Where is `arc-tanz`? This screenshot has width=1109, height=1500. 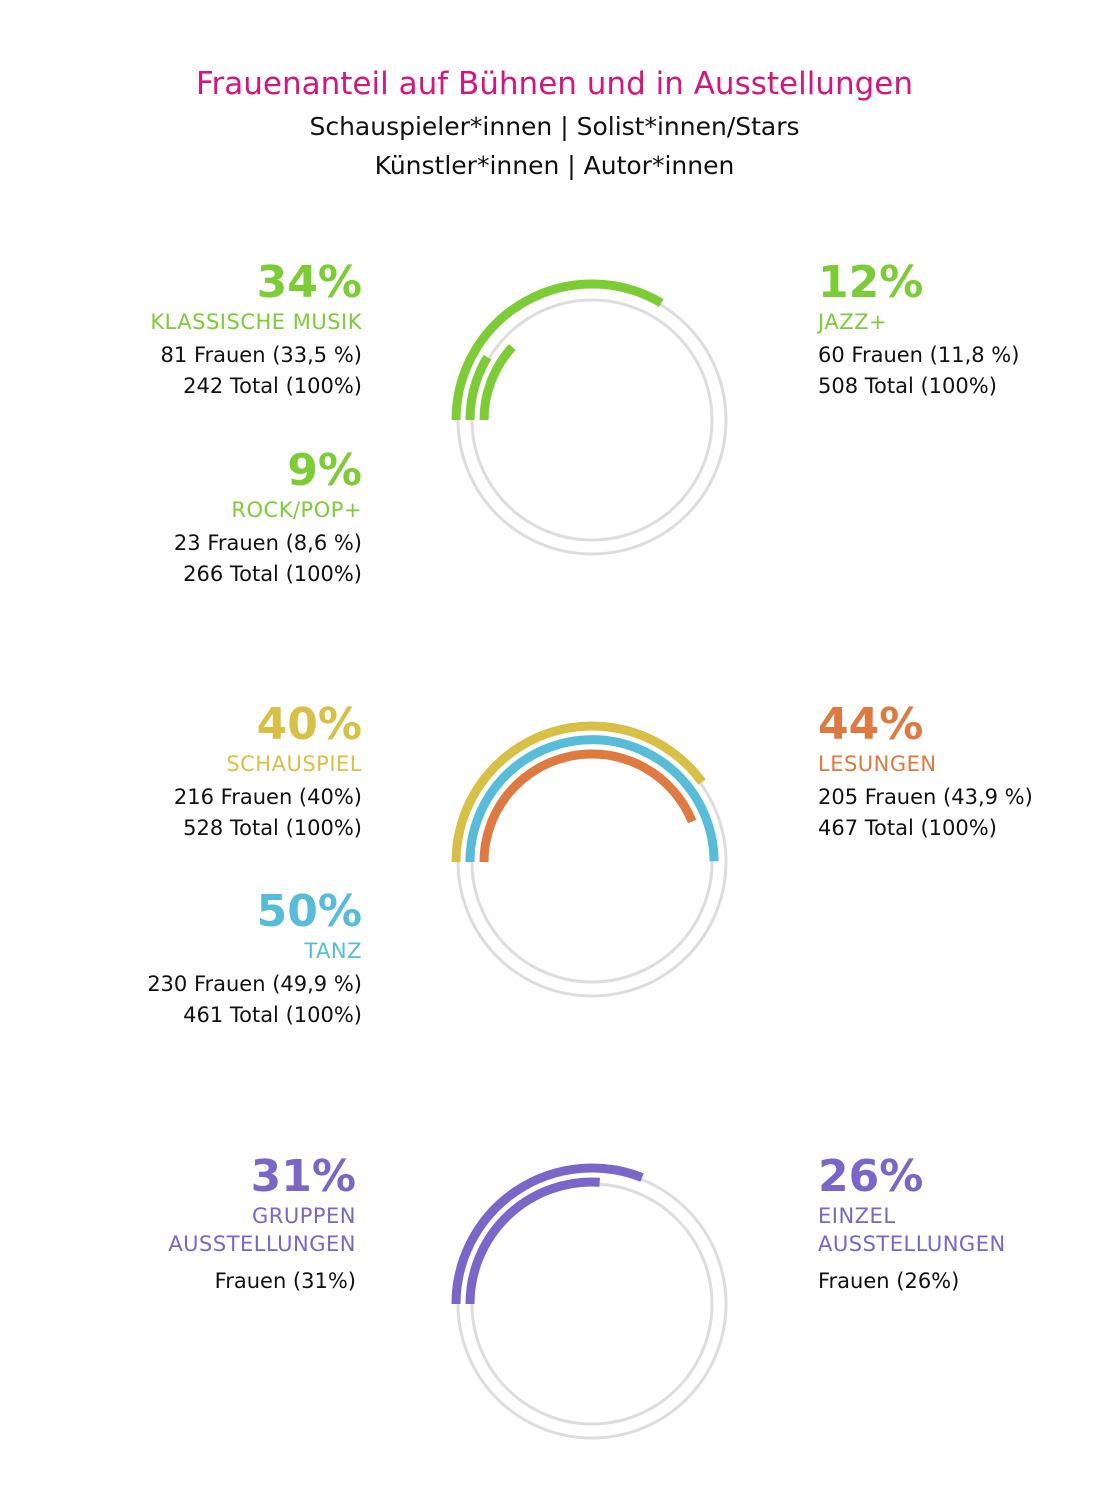
arc-tanz is located at coordinates (592, 799).